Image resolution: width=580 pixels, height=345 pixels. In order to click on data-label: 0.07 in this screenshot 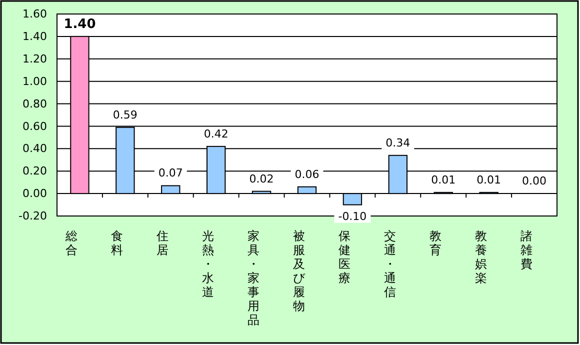, I will do `click(170, 173)`.